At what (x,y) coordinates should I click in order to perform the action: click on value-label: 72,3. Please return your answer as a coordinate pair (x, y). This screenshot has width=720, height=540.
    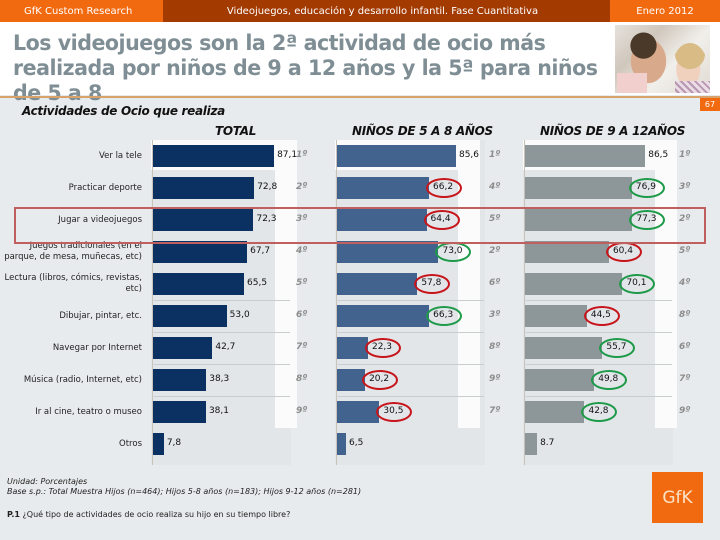
    Looking at the image, I should click on (266, 219).